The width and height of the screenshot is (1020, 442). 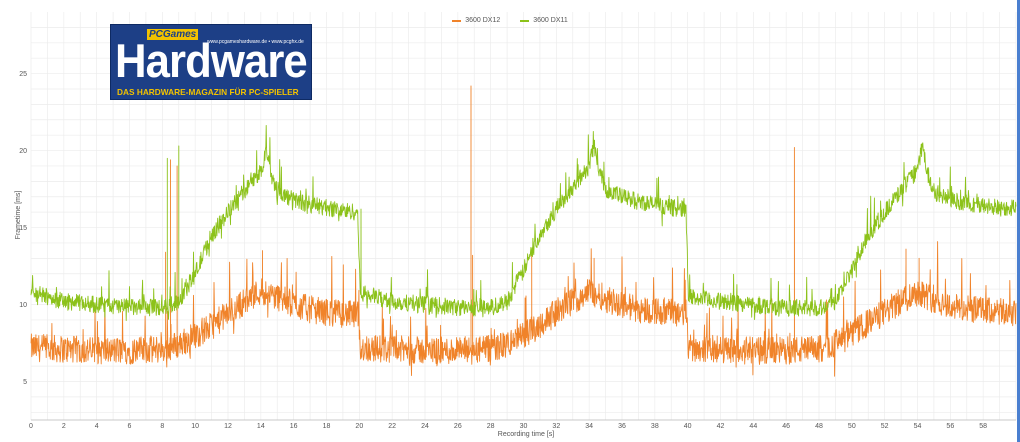 What do you see at coordinates (425, 426) in the screenshot?
I see `x-tick-label: 24` at bounding box center [425, 426].